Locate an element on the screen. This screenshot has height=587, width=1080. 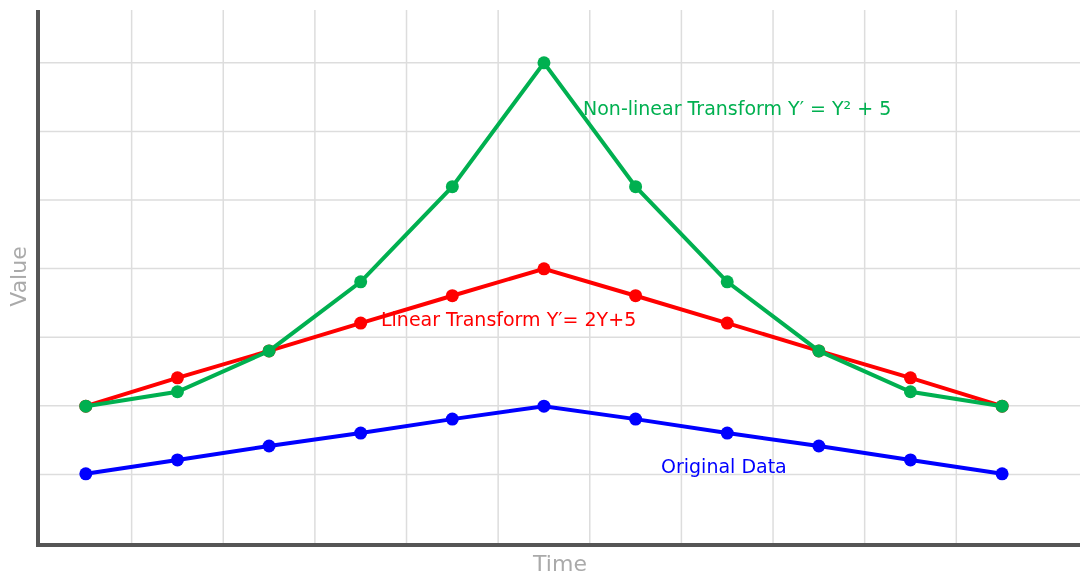
x-axis-title: Time is located at coordinates (559, 563).